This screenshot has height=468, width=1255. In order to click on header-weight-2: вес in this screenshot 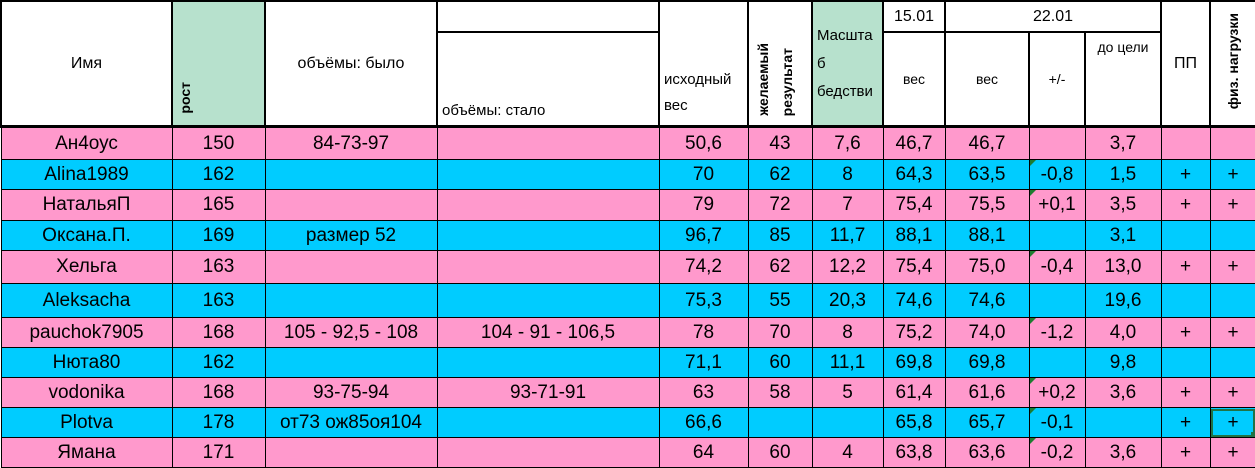, I will do `click(987, 79)`.